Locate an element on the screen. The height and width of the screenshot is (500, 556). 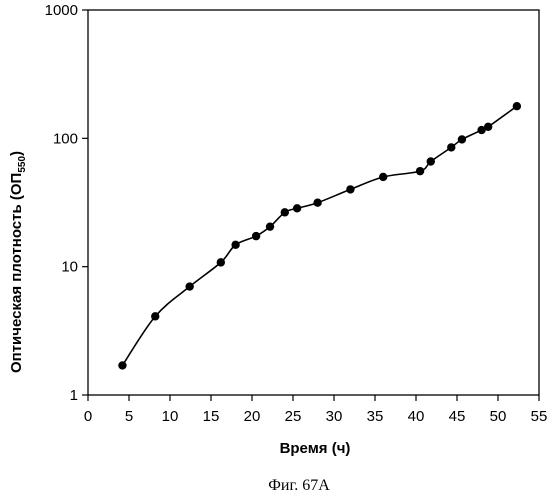
x-tick-label: 5 is located at coordinates (129, 416).